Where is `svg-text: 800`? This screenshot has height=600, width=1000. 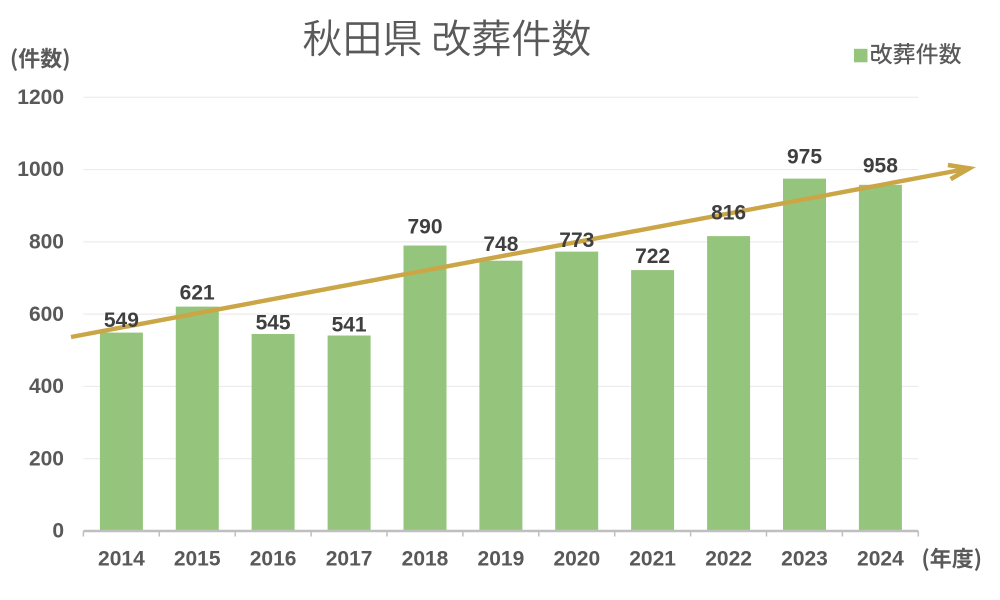
svg-text: 800 is located at coordinates (46, 242).